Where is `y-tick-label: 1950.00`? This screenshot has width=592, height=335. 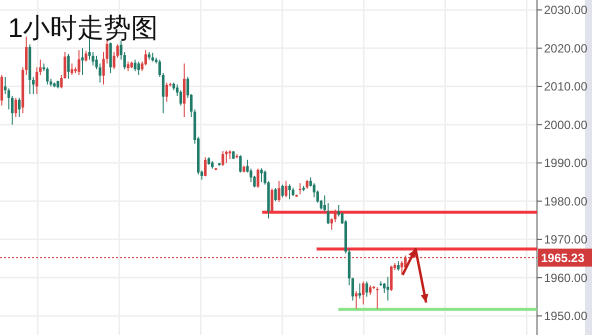 y-tick-label: 1950.00 is located at coordinates (566, 316).